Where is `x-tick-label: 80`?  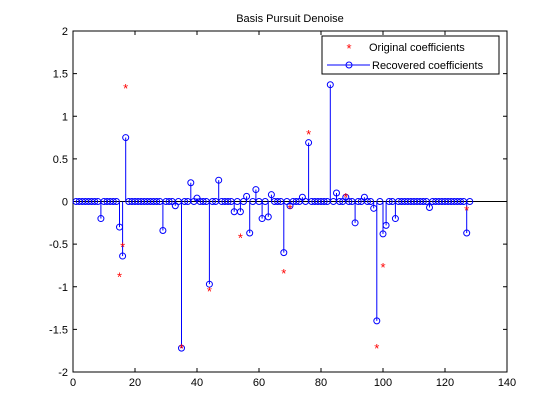 x-tick-label: 80 is located at coordinates (321, 383).